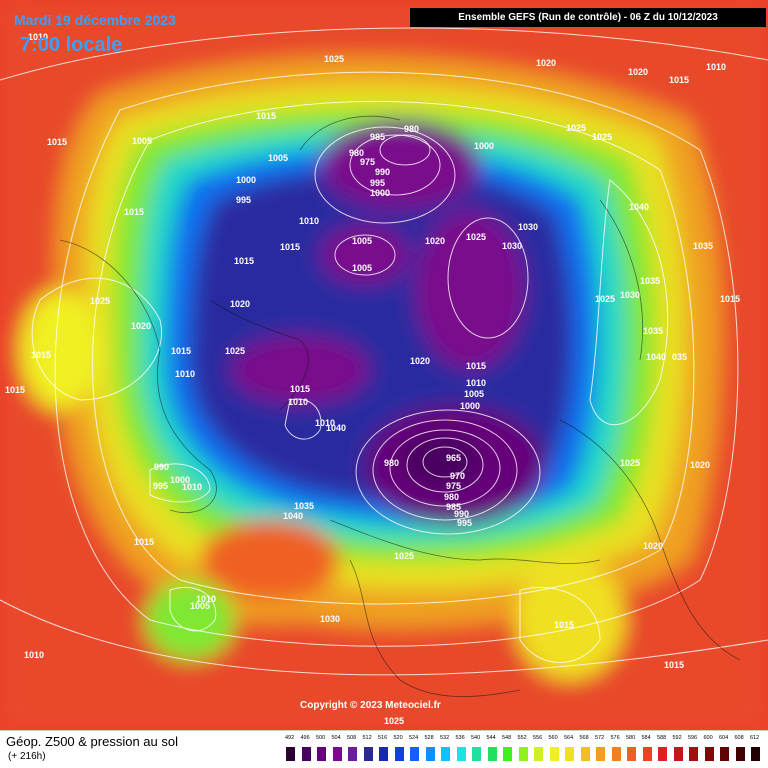  What do you see at coordinates (305, 738) in the screenshot?
I see `legend-value-label: 496` at bounding box center [305, 738].